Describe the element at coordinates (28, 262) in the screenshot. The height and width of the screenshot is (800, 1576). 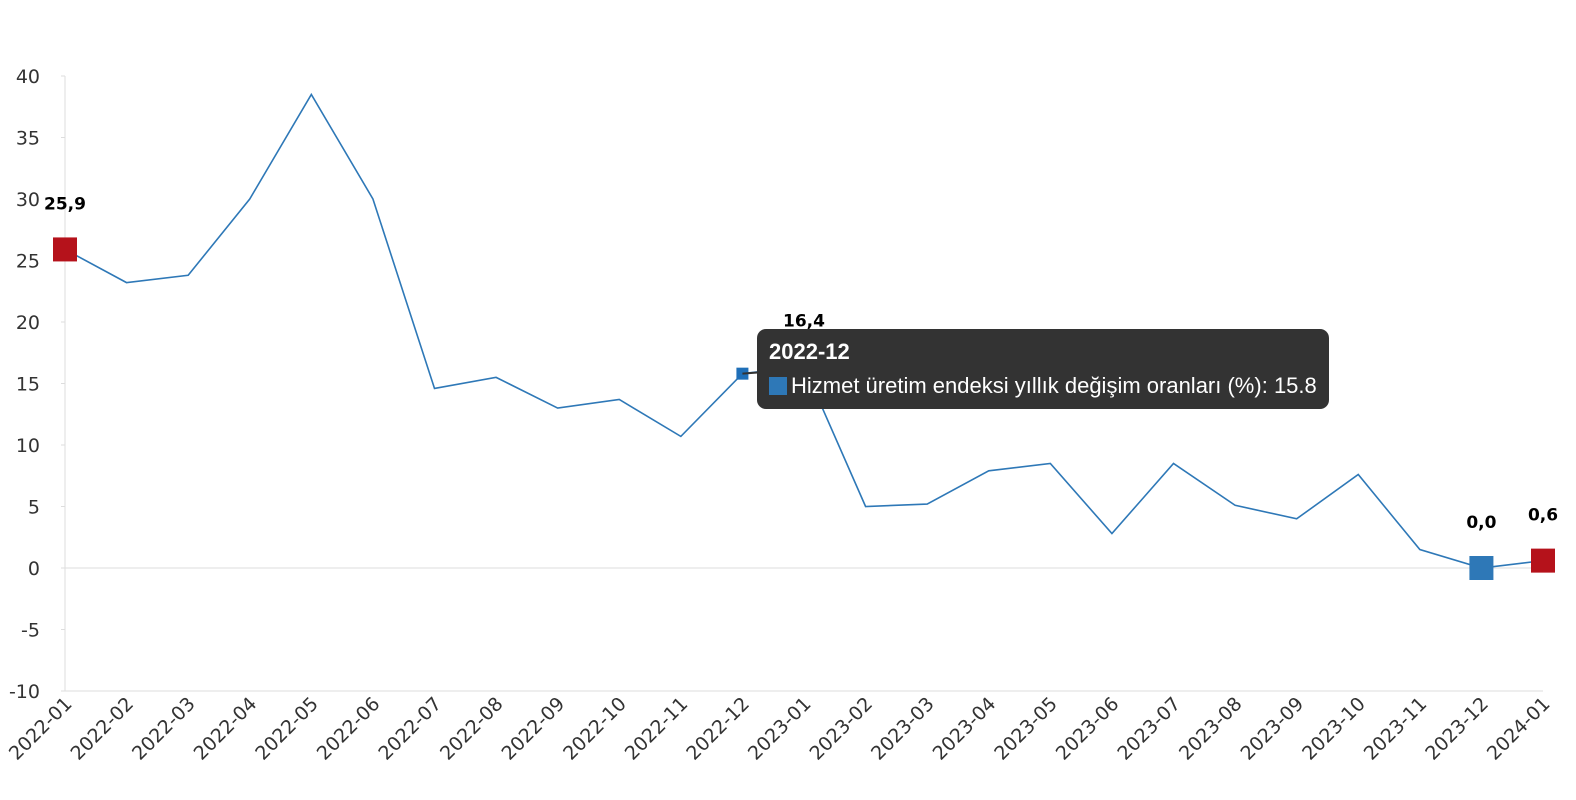
I see `y-tick-label: 25` at that location.